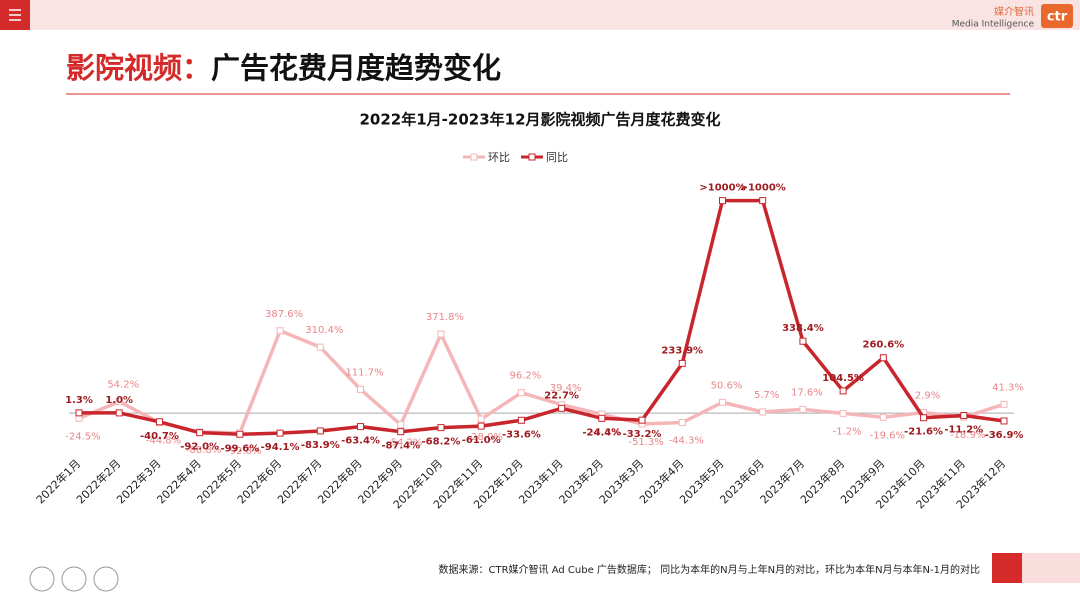 Image resolution: width=1080 pixels, height=608 pixels. Describe the element at coordinates (727, 385) in the screenshot. I see `data-label: 50.6%` at that location.